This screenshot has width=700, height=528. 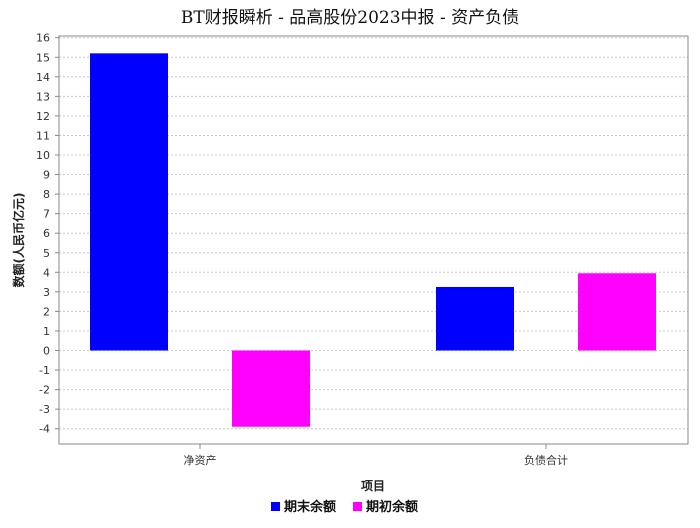 I want to click on y-tick-label: 6, so click(x=46, y=233).